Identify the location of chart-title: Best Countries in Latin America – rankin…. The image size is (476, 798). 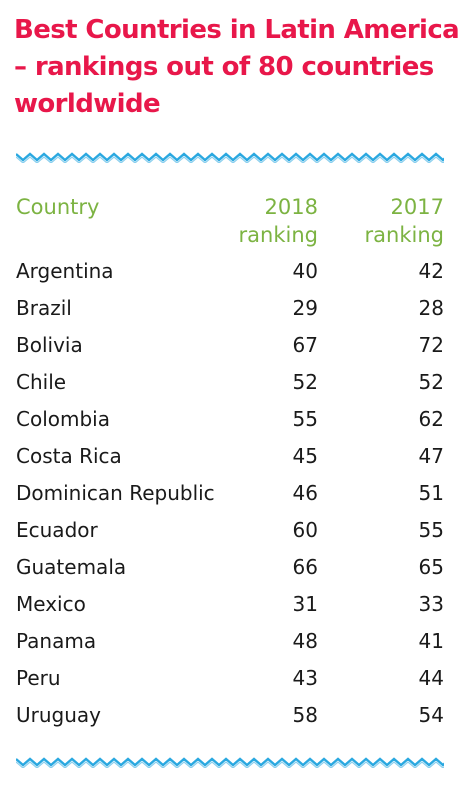
(237, 67).